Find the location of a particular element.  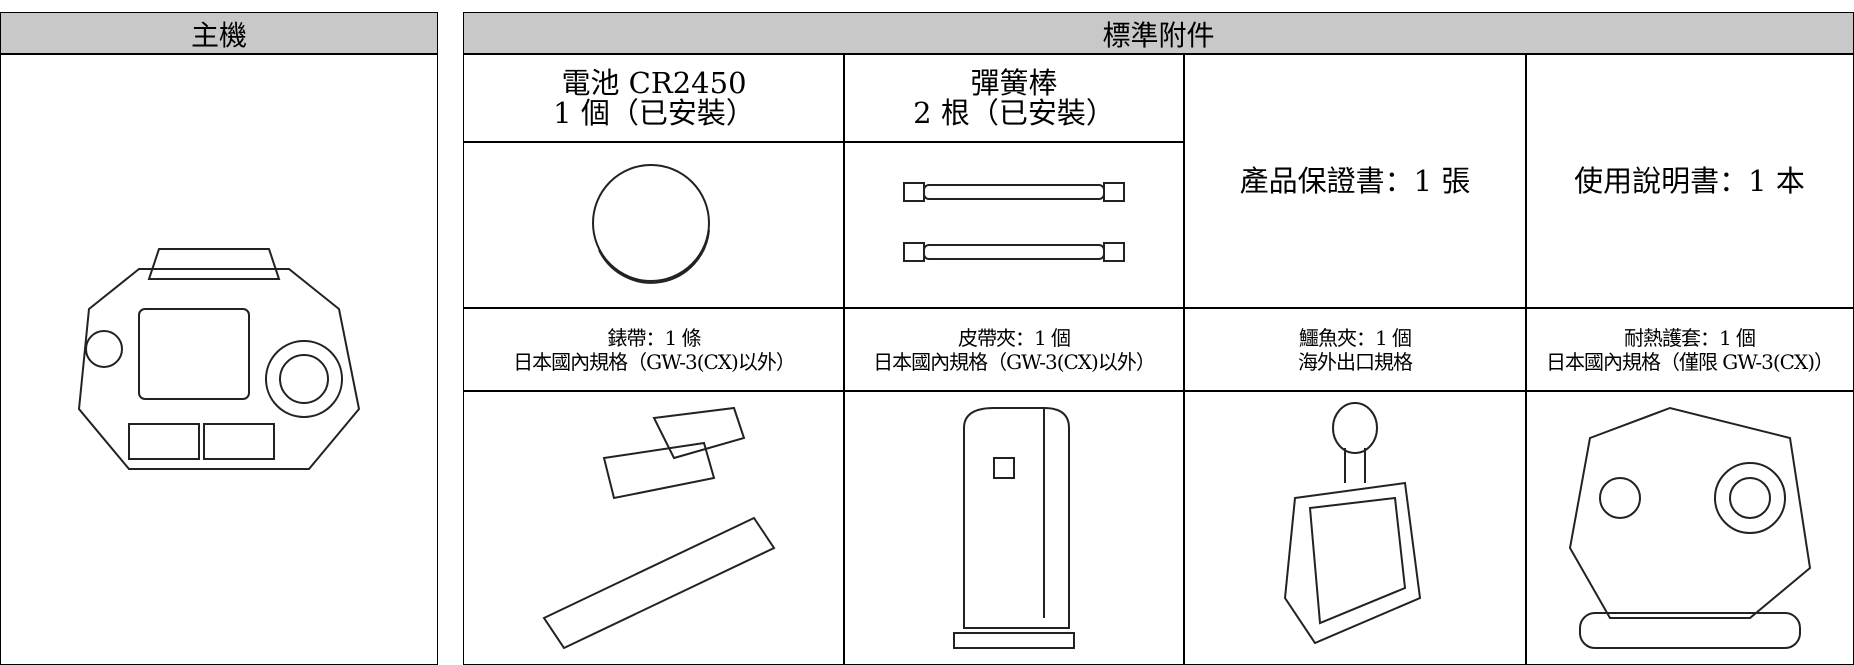

item-name: 彈簧棒 is located at coordinates (1014, 82).